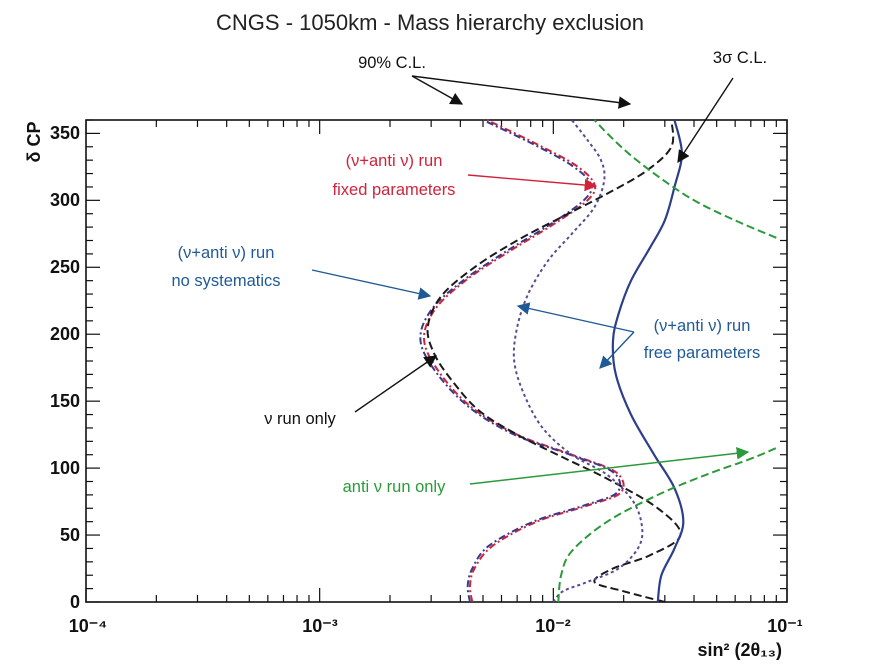 The height and width of the screenshot is (670, 872). What do you see at coordinates (300, 419) in the screenshot?
I see `annotation-nu-only: ν run only` at bounding box center [300, 419].